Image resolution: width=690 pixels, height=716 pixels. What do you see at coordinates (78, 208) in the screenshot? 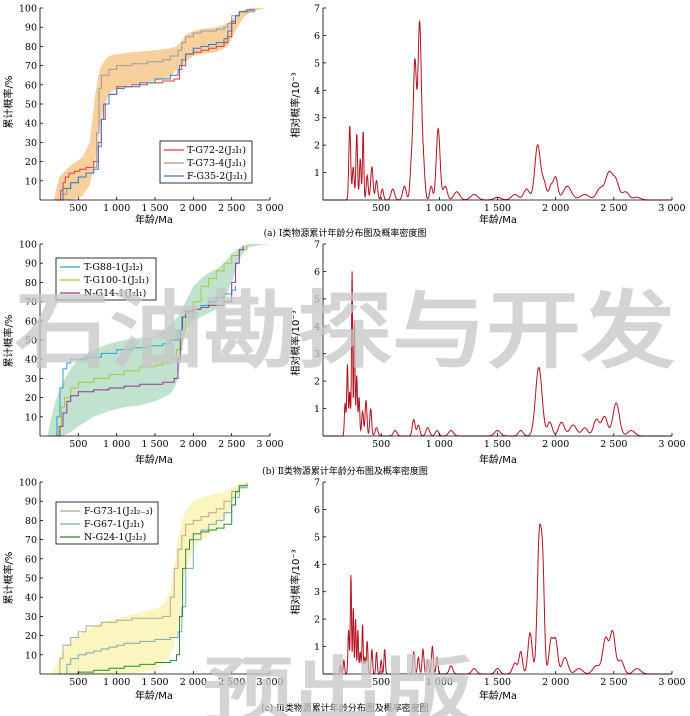
I see `row-a-cdf-x-tick-label: 500` at bounding box center [78, 208].